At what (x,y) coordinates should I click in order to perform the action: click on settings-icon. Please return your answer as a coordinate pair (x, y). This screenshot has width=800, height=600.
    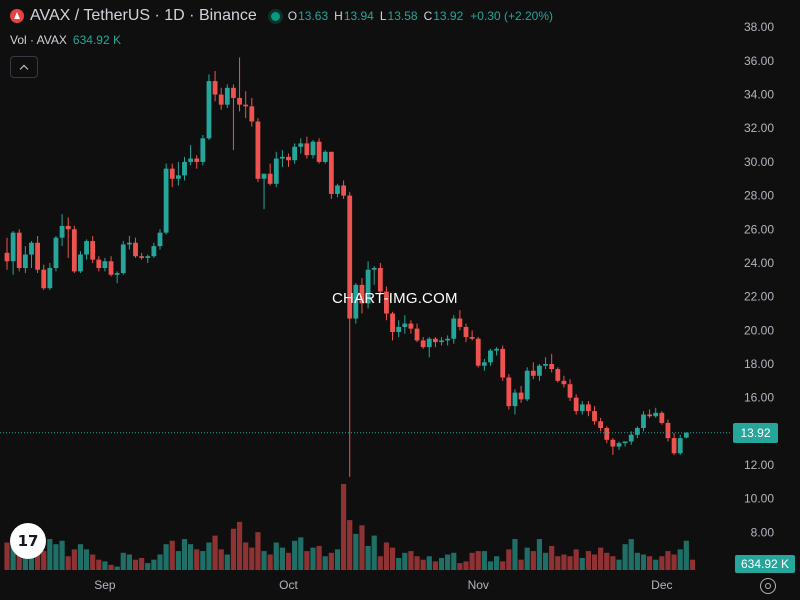
    Looking at the image, I should click on (768, 586).